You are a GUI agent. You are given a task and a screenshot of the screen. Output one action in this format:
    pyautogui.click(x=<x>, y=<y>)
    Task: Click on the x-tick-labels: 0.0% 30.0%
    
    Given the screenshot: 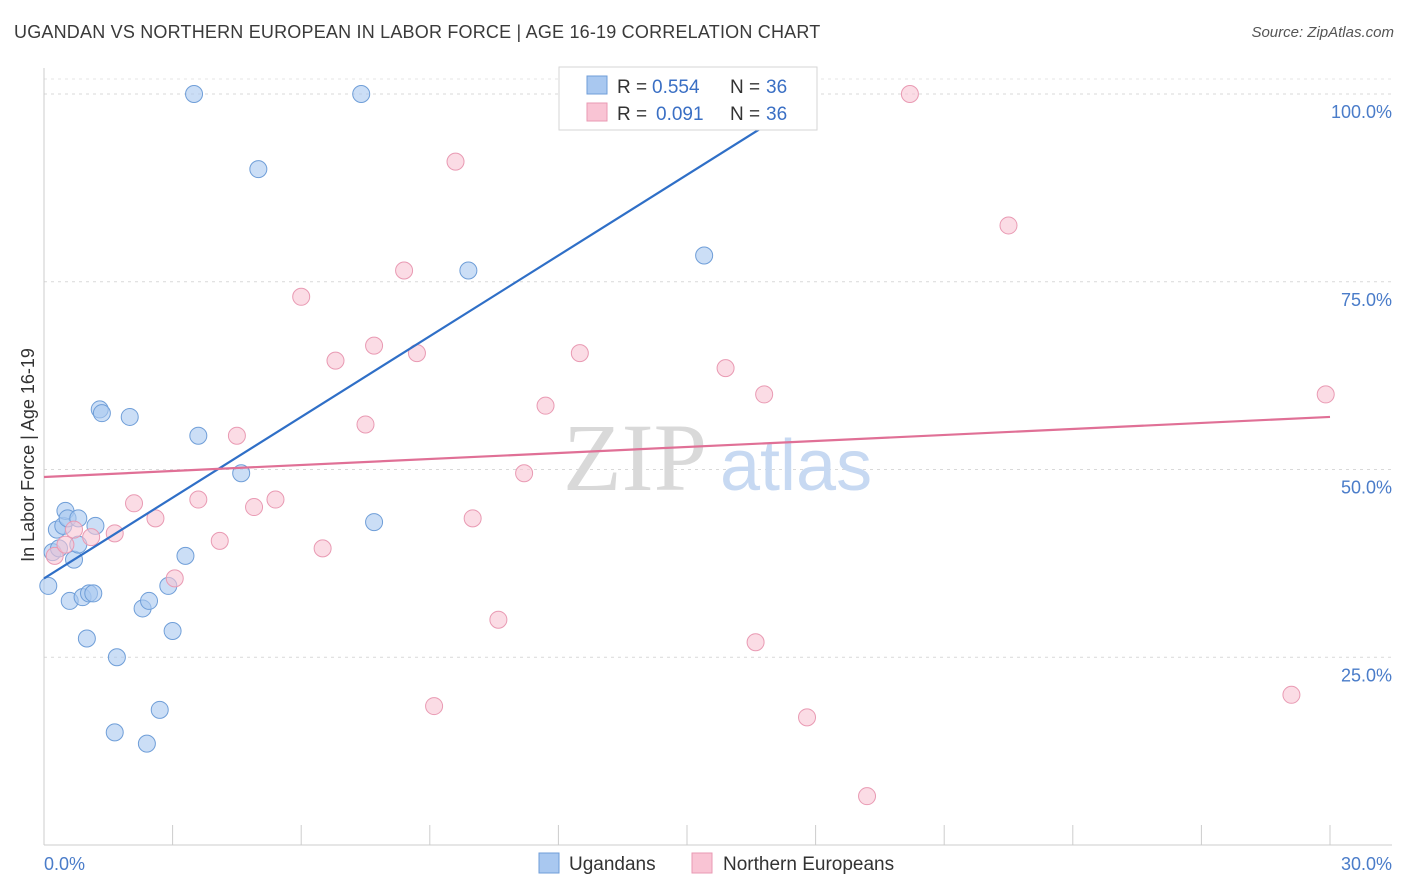 What is the action you would take?
    pyautogui.click(x=718, y=864)
    